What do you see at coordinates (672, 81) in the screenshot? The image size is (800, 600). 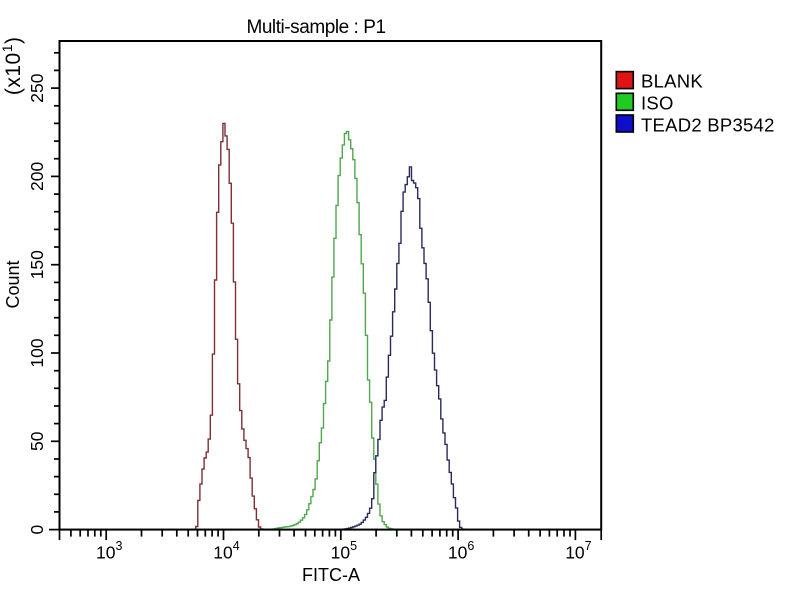 I see `svg-text: BLANK` at bounding box center [672, 81].